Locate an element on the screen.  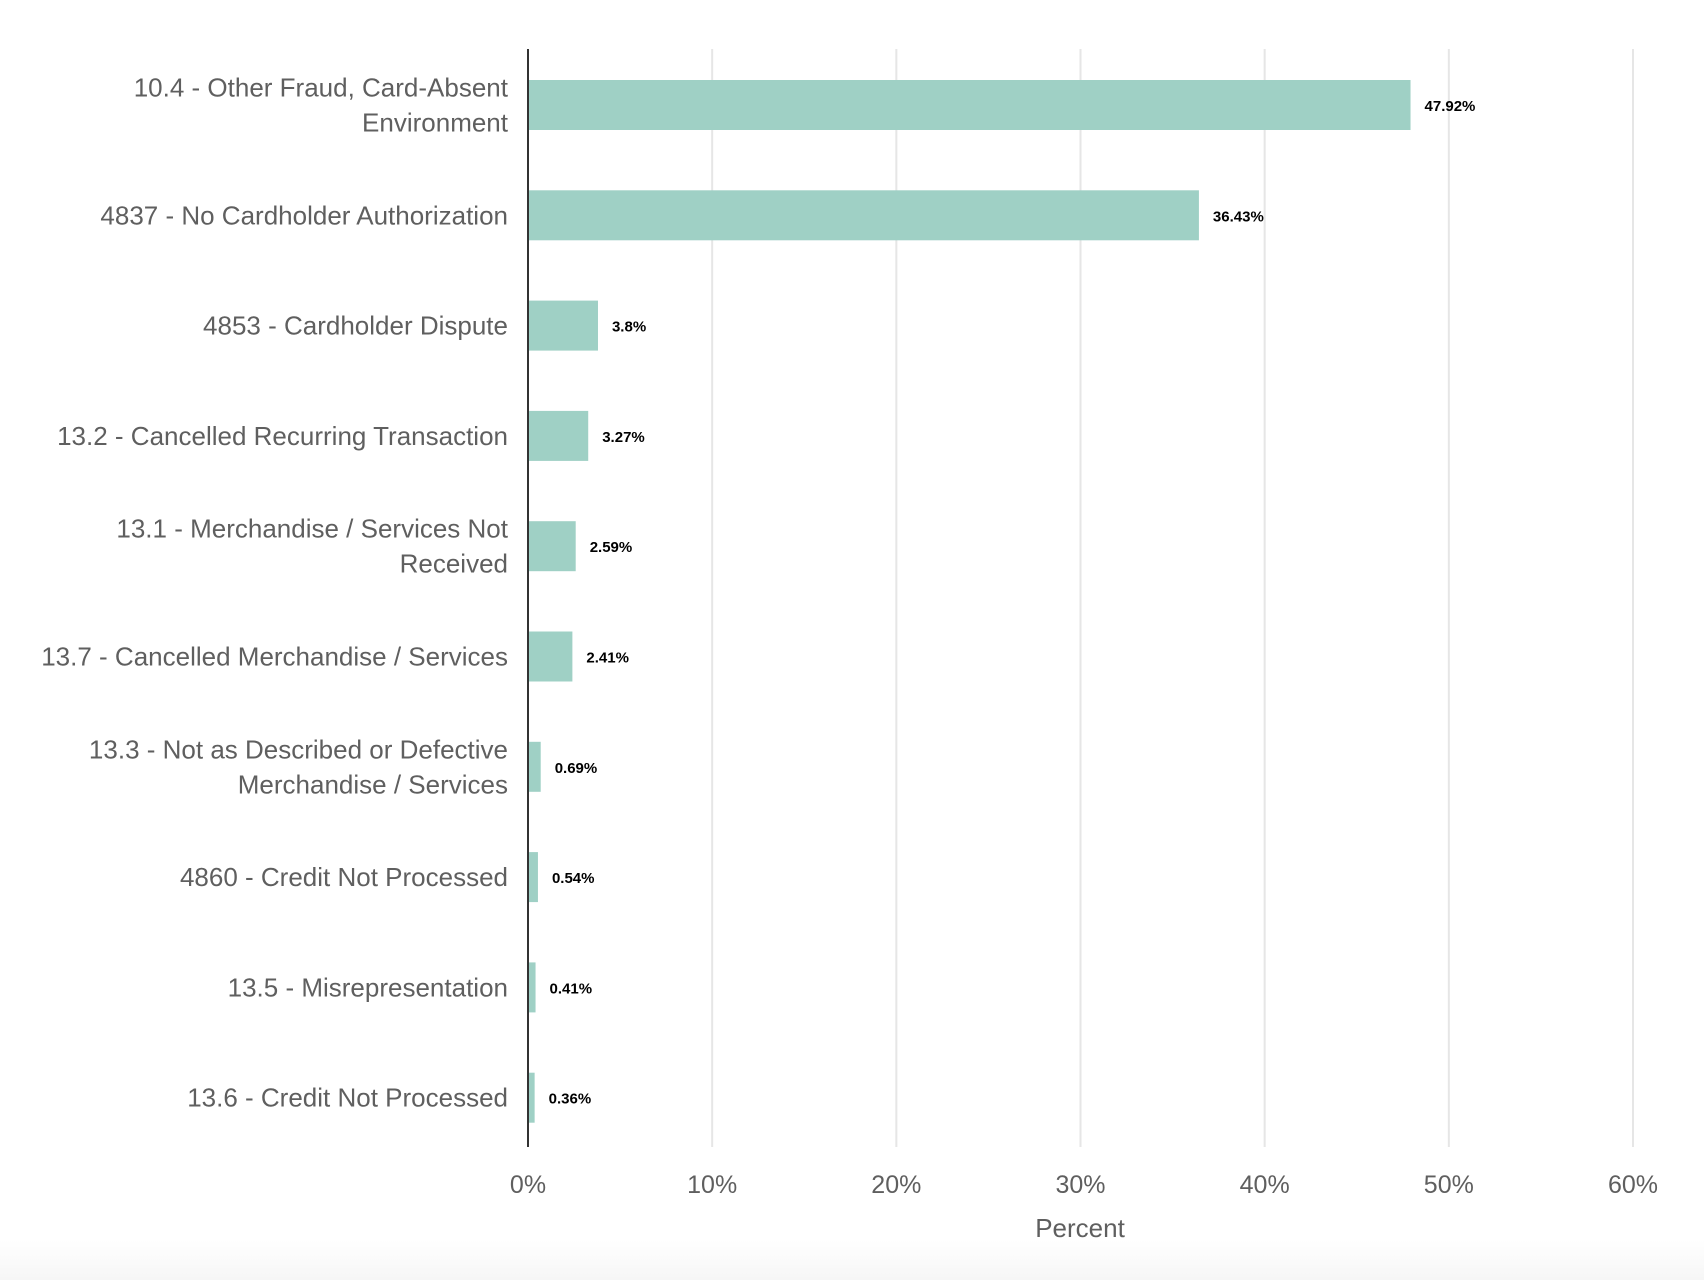
category-label: 13.7 - Cancelled Merchandise / Services is located at coordinates (274, 657).